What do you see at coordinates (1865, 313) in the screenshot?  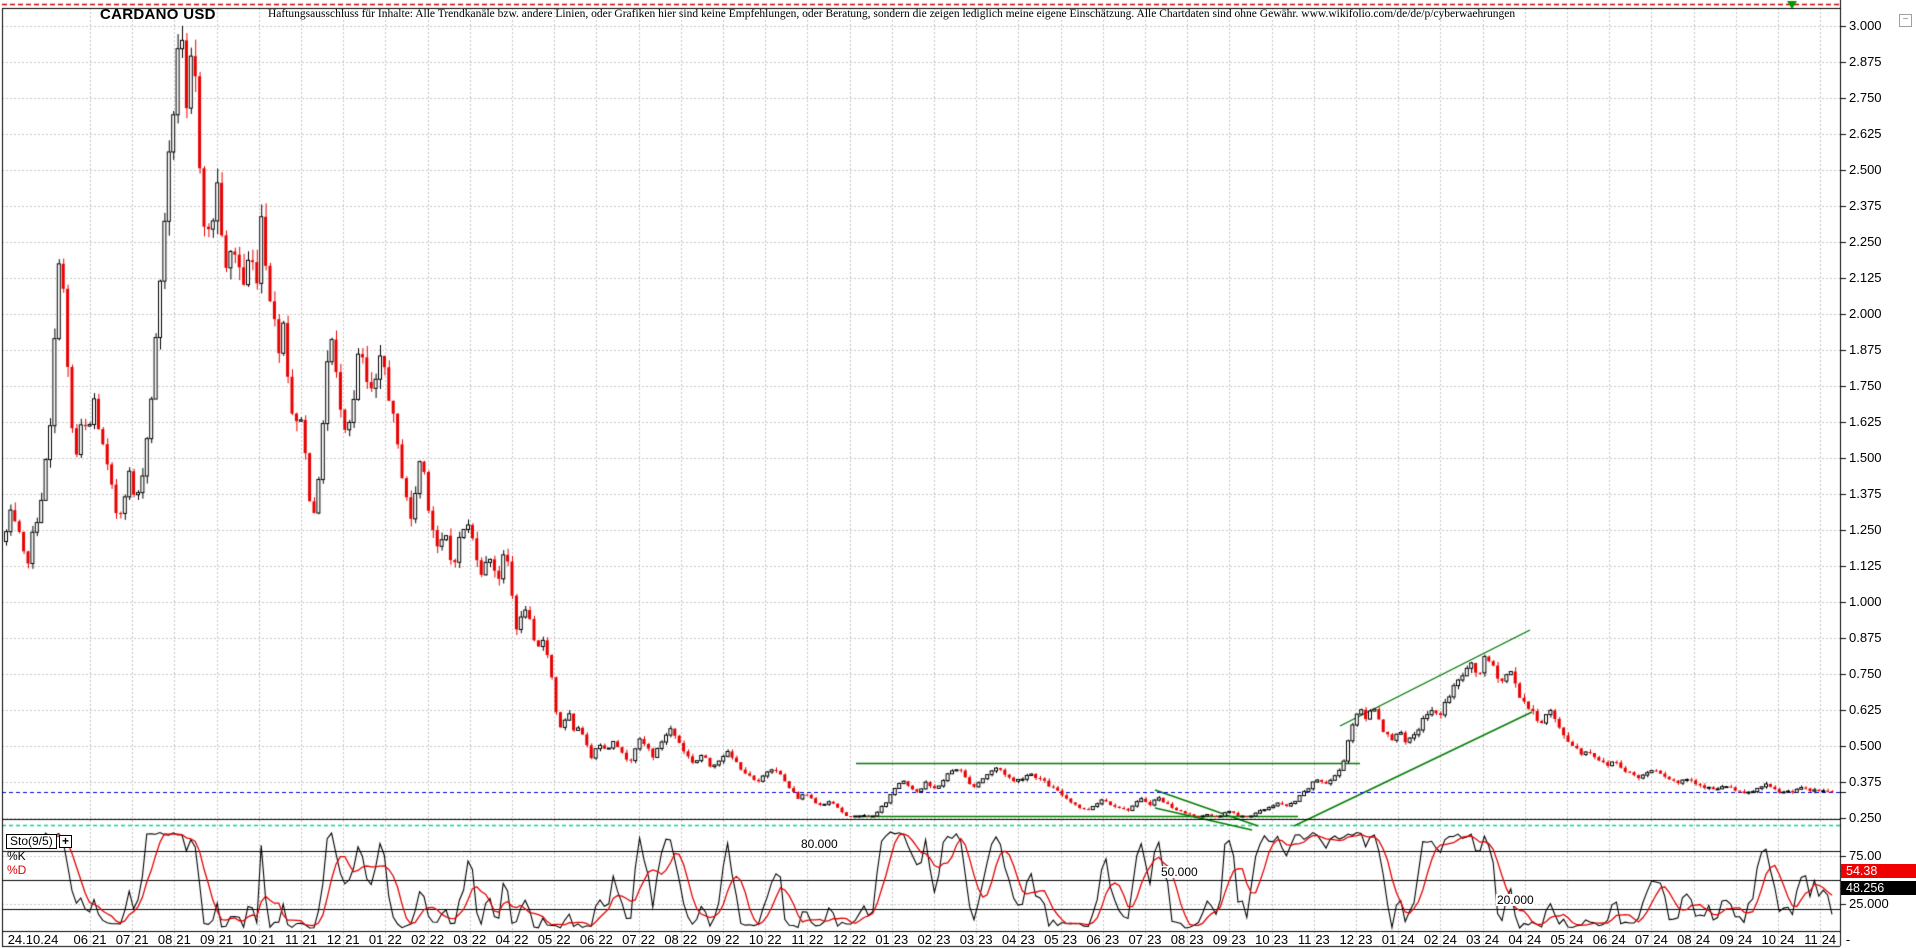 I see `price-tick-label: 2.000` at bounding box center [1865, 313].